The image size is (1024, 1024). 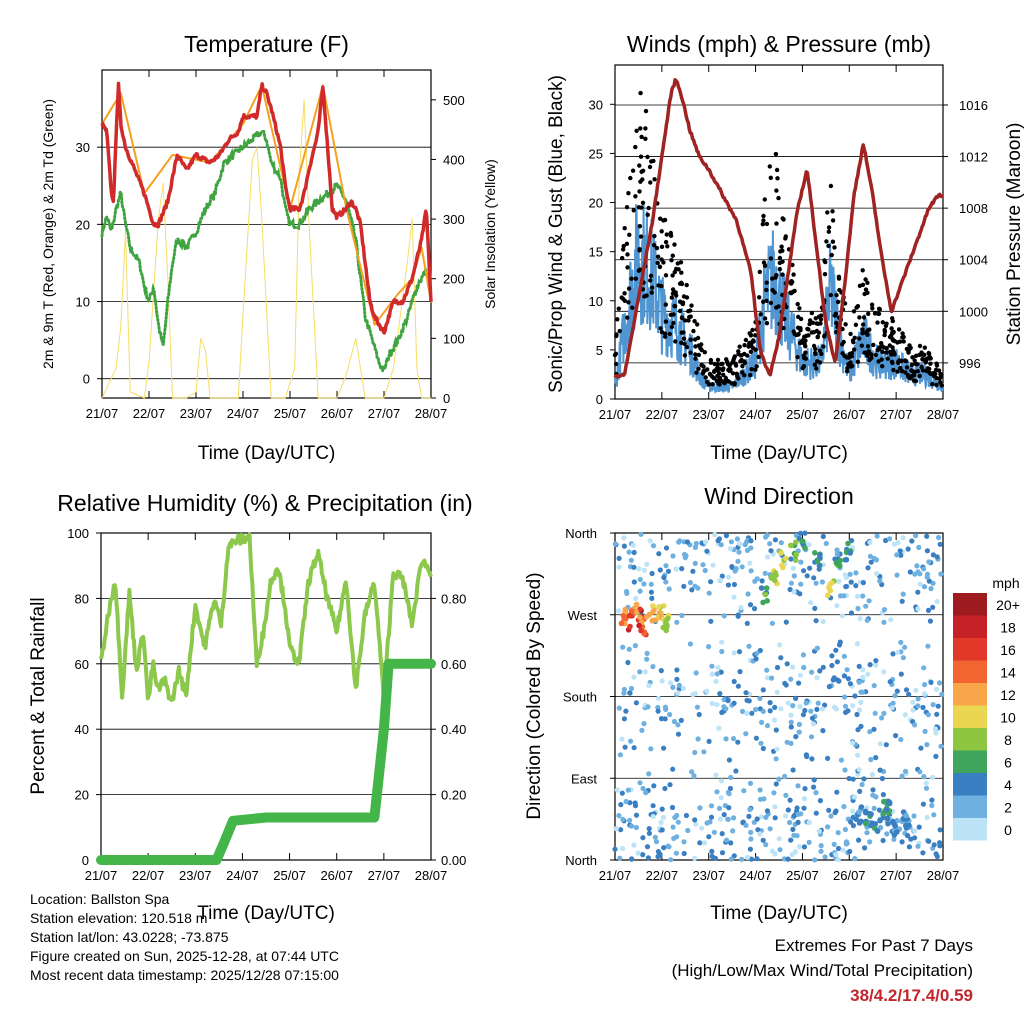 What do you see at coordinates (82, 598) in the screenshot?
I see `humidity-ytick-label: 80` at bounding box center [82, 598].